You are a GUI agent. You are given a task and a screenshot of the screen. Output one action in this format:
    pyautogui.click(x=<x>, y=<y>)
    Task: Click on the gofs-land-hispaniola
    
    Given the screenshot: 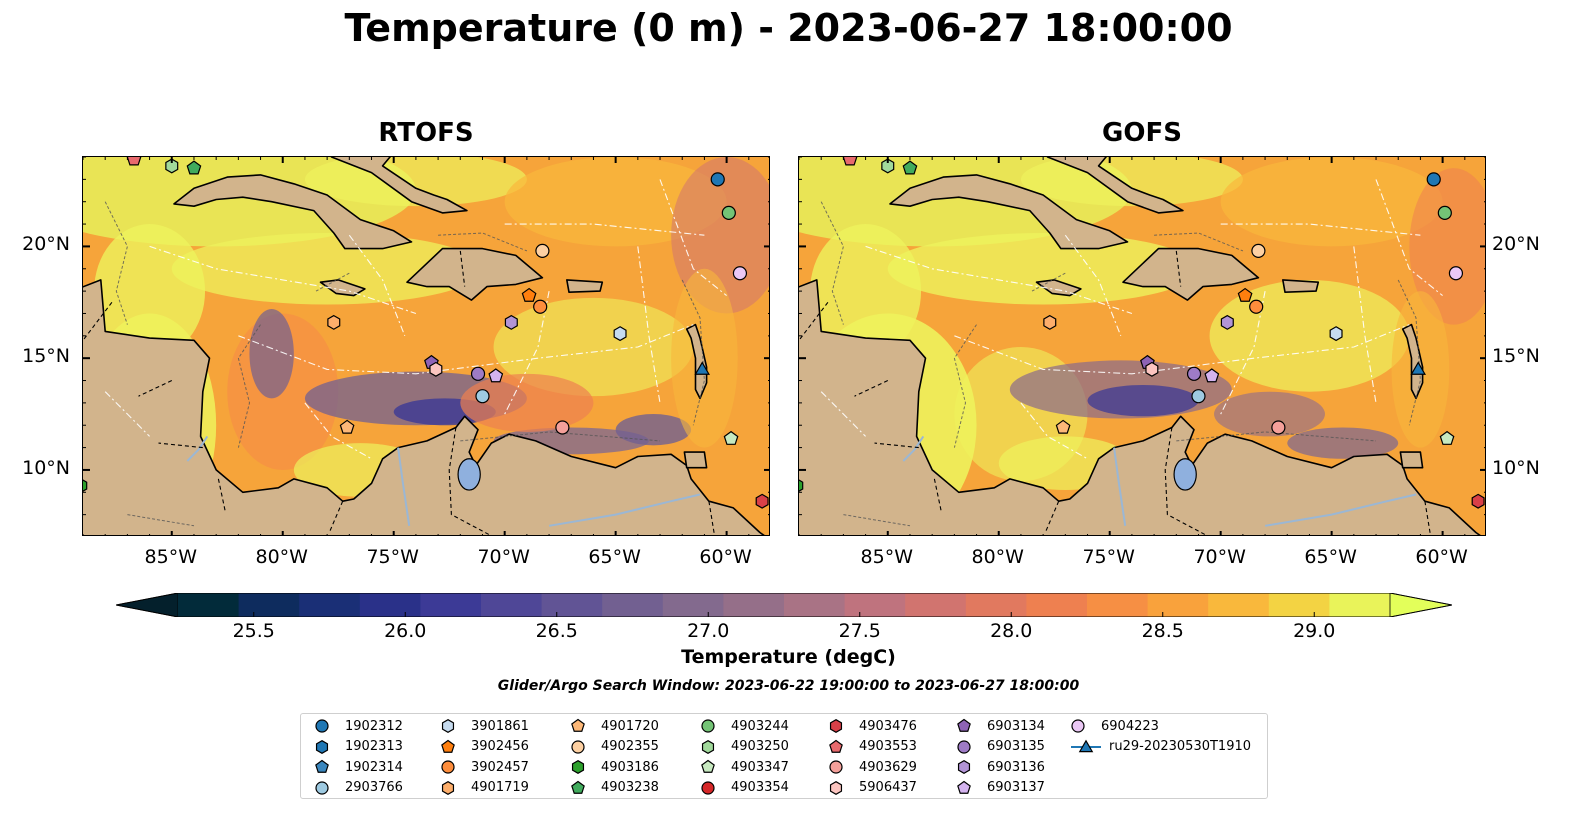 What is the action you would take?
    pyautogui.click(x=1191, y=274)
    